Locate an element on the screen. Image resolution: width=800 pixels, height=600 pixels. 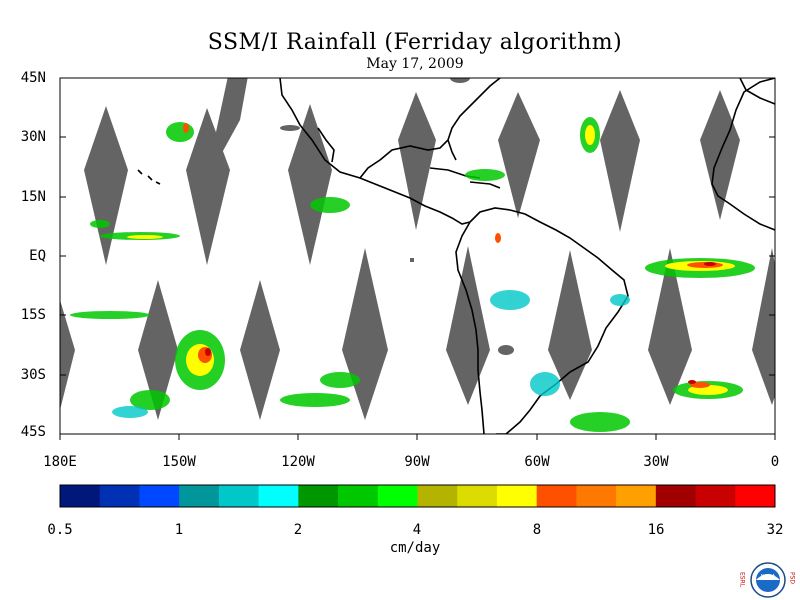
lon-label-120w: 120W is located at coordinates (298, 462).